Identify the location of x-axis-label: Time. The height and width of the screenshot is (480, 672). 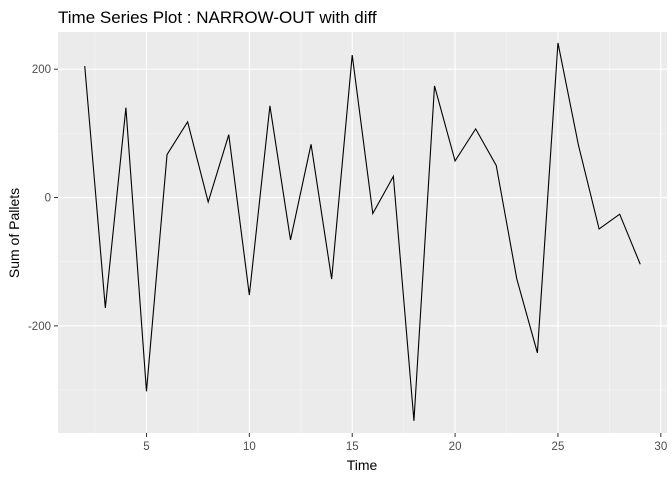
(362, 465).